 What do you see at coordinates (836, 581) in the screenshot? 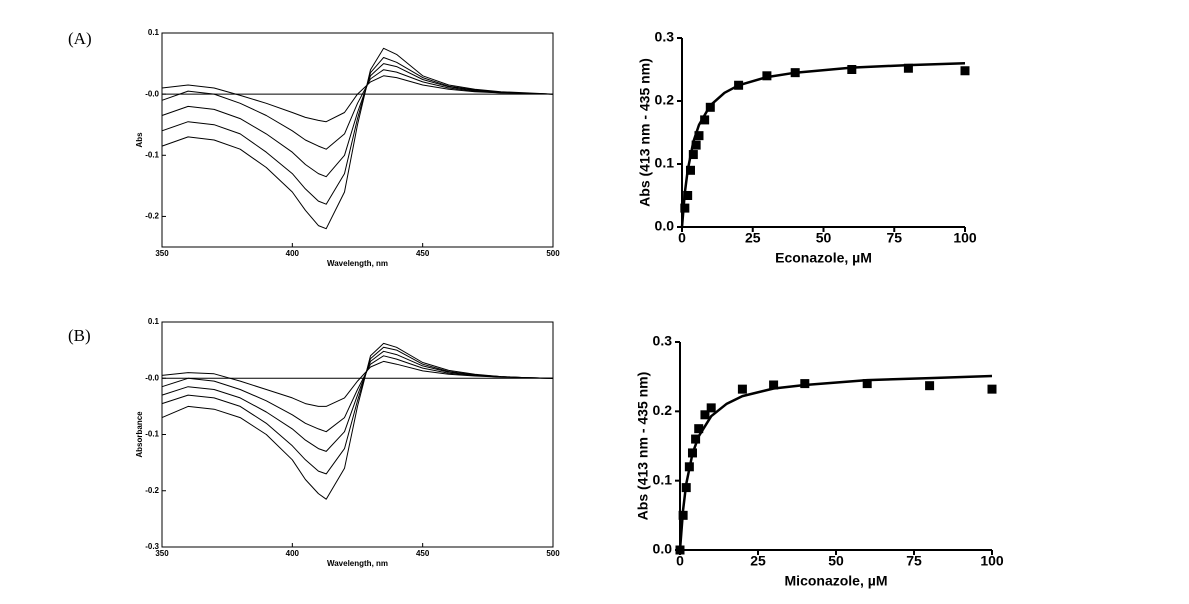
I see `x-axis-label: Miconazole, µM` at bounding box center [836, 581].